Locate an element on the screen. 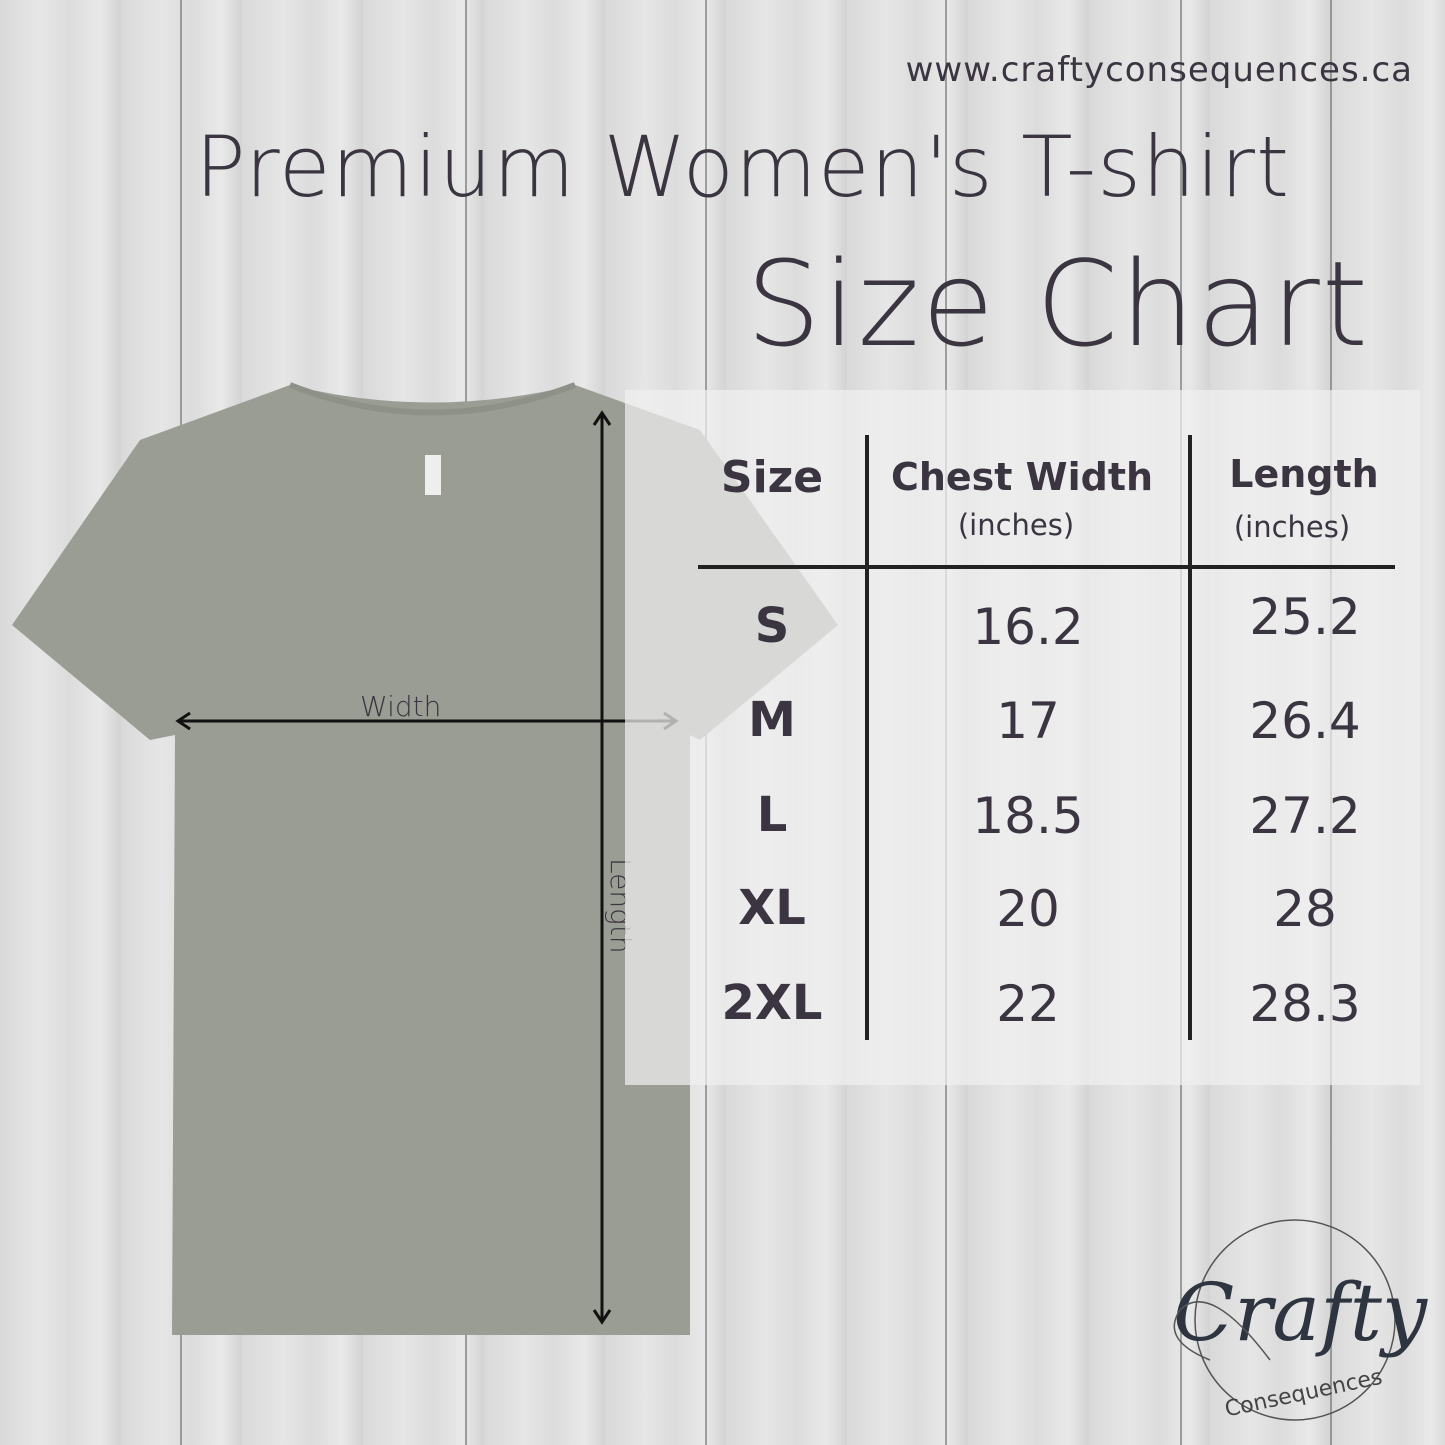  header-size: Size is located at coordinates (772, 477).